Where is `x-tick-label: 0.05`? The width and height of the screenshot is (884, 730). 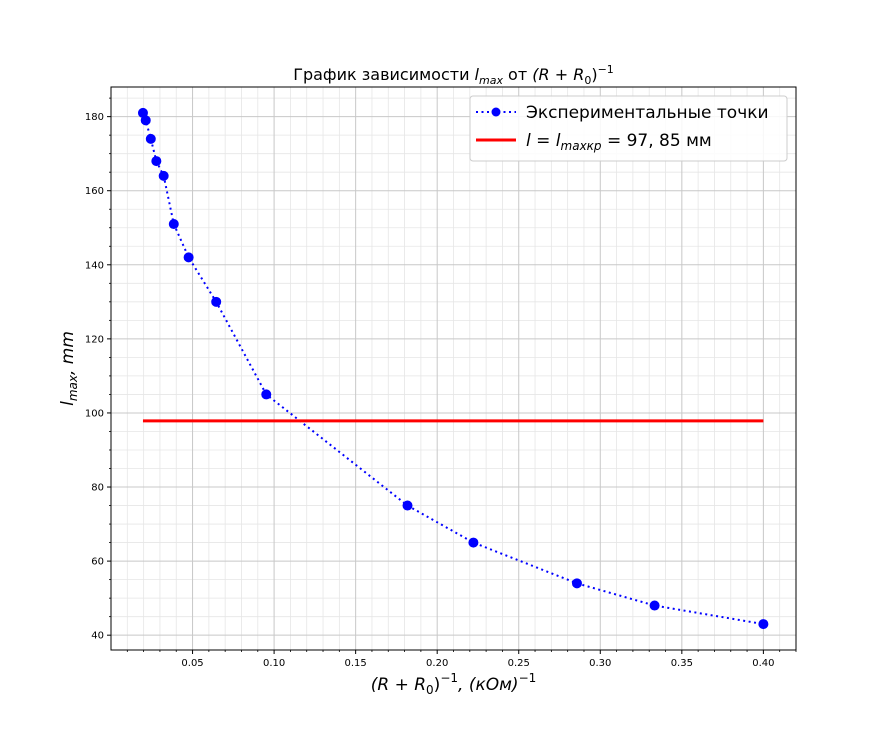 x-tick-label: 0.05 is located at coordinates (192, 663).